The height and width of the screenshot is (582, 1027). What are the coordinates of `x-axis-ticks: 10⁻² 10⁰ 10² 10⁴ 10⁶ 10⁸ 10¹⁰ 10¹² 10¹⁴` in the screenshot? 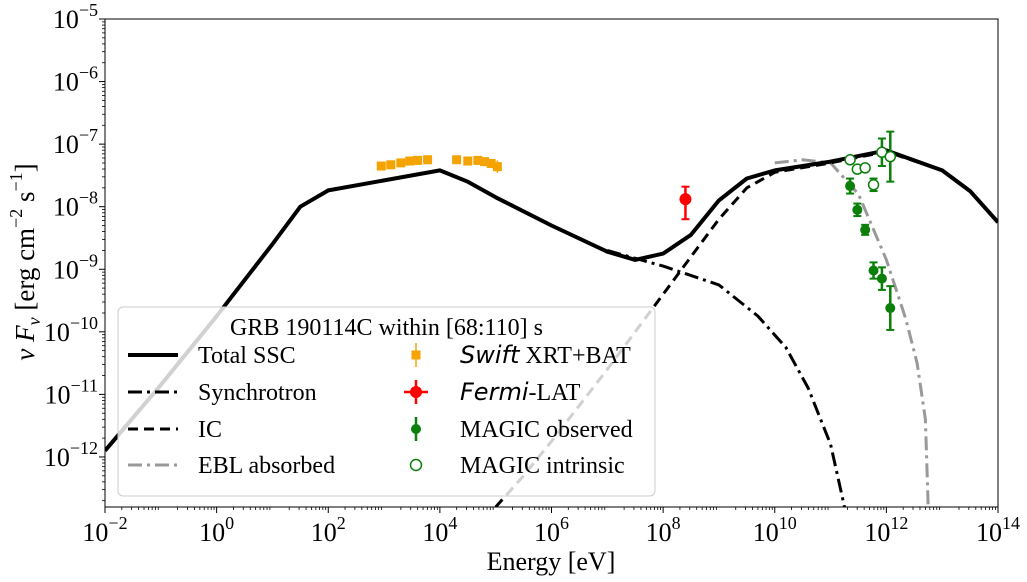 It's located at (551, 527).